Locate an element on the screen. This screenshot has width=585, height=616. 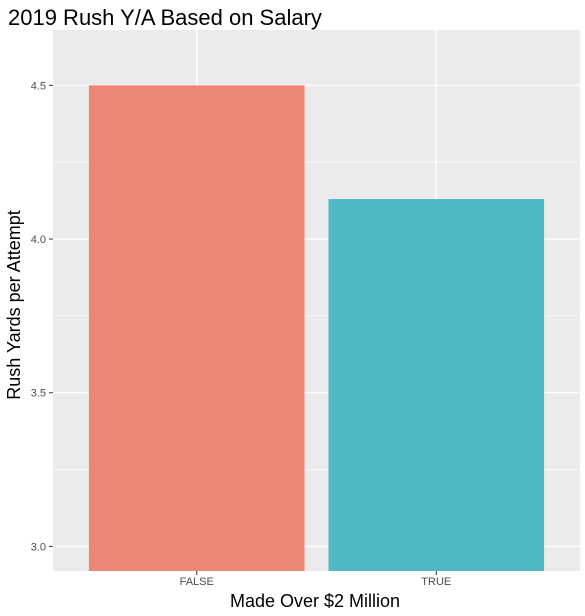
chart-title: 2019 Rush Y/A Based on Salary is located at coordinates (165, 17).